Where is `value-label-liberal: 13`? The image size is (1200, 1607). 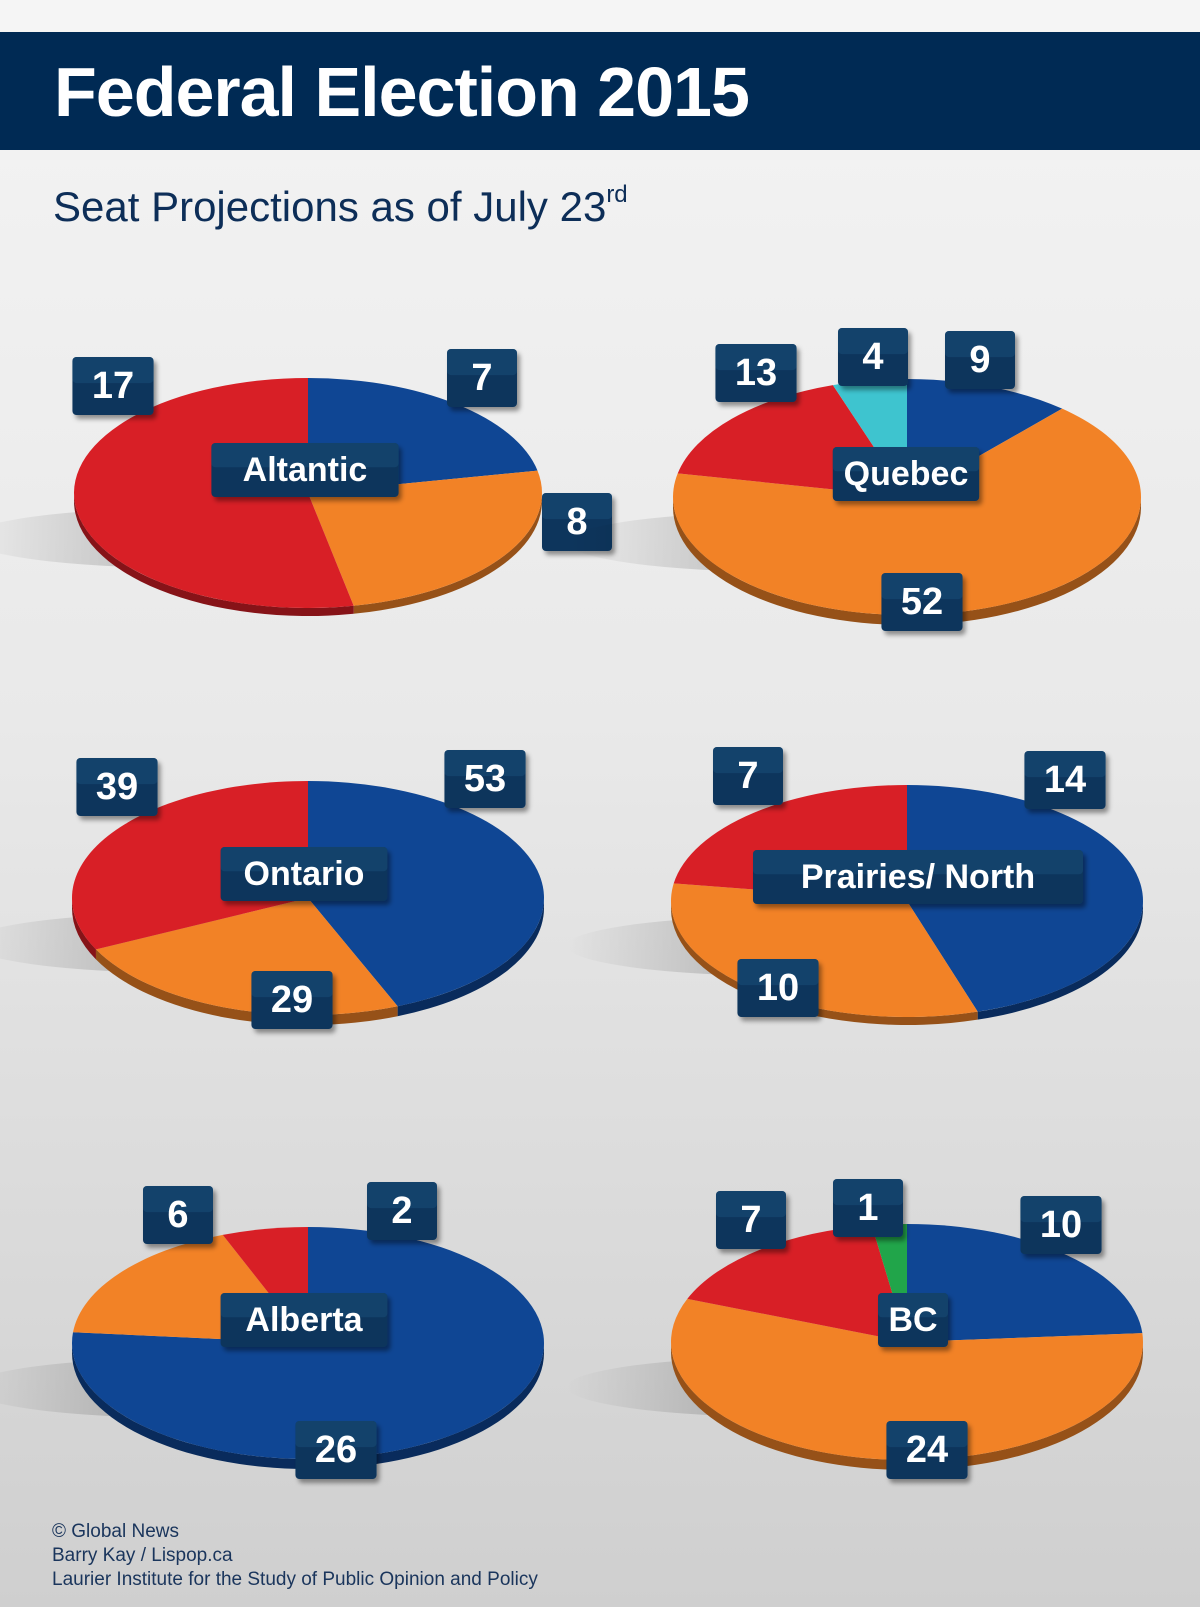 value-label-liberal: 13 is located at coordinates (756, 373).